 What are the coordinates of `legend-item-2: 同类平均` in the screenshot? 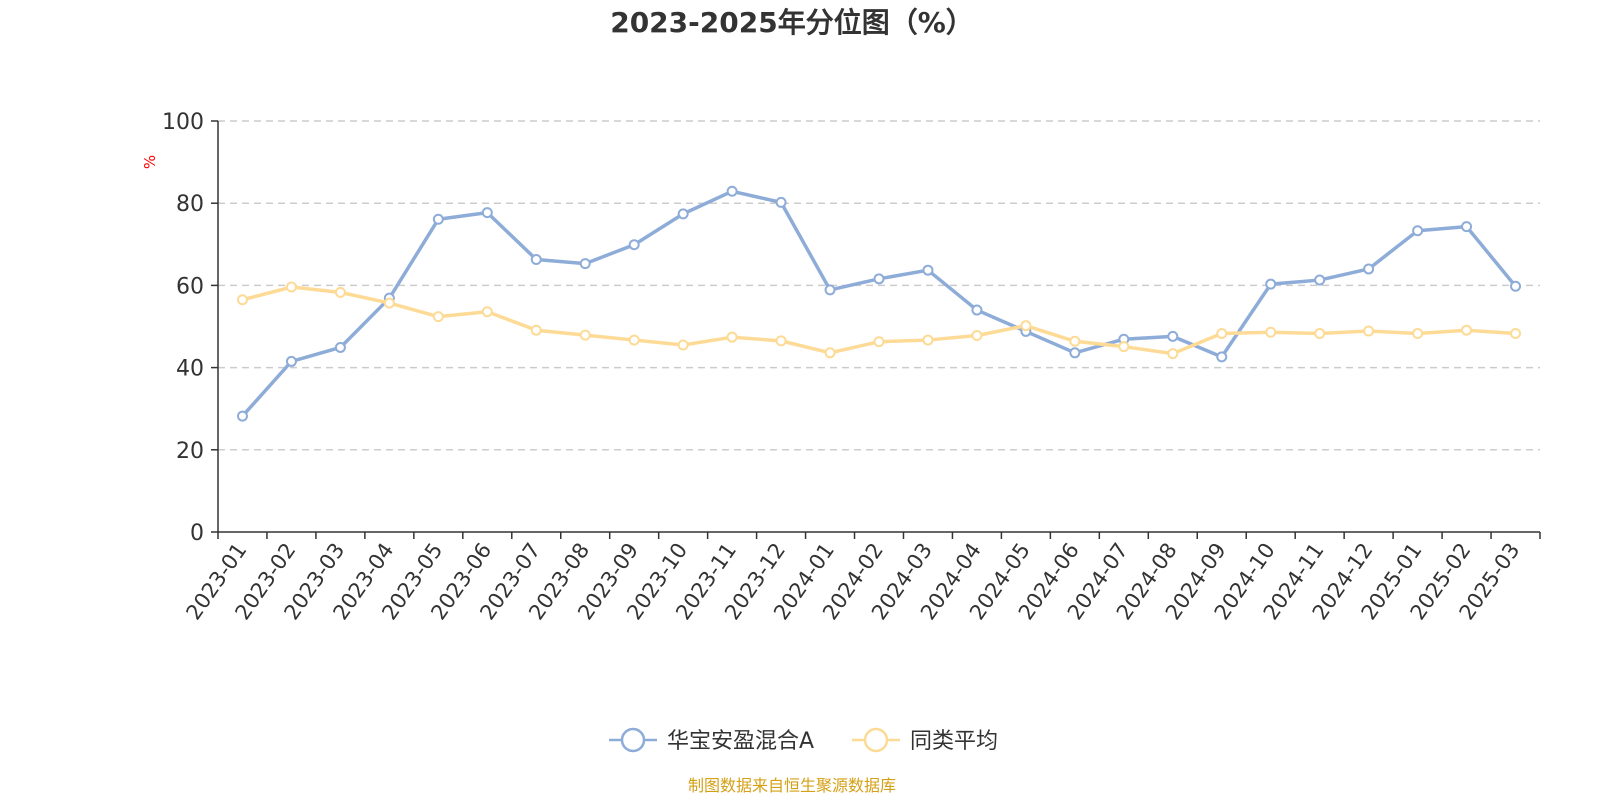 It's located at (925, 740).